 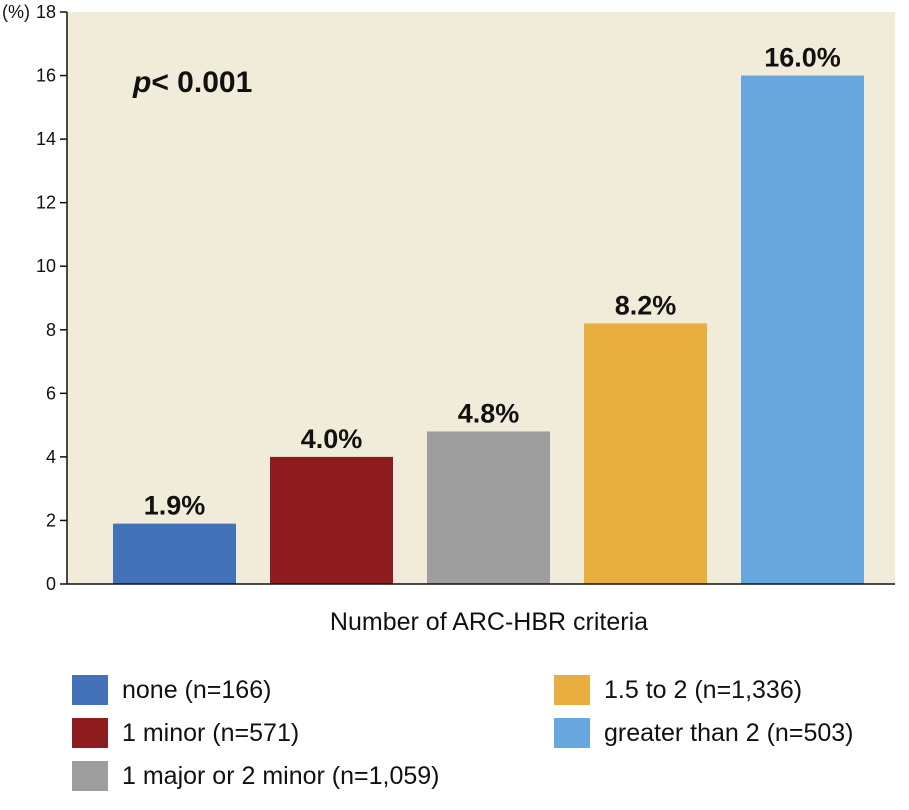 What do you see at coordinates (201, 82) in the screenshot?
I see `p-value: < 0.001` at bounding box center [201, 82].